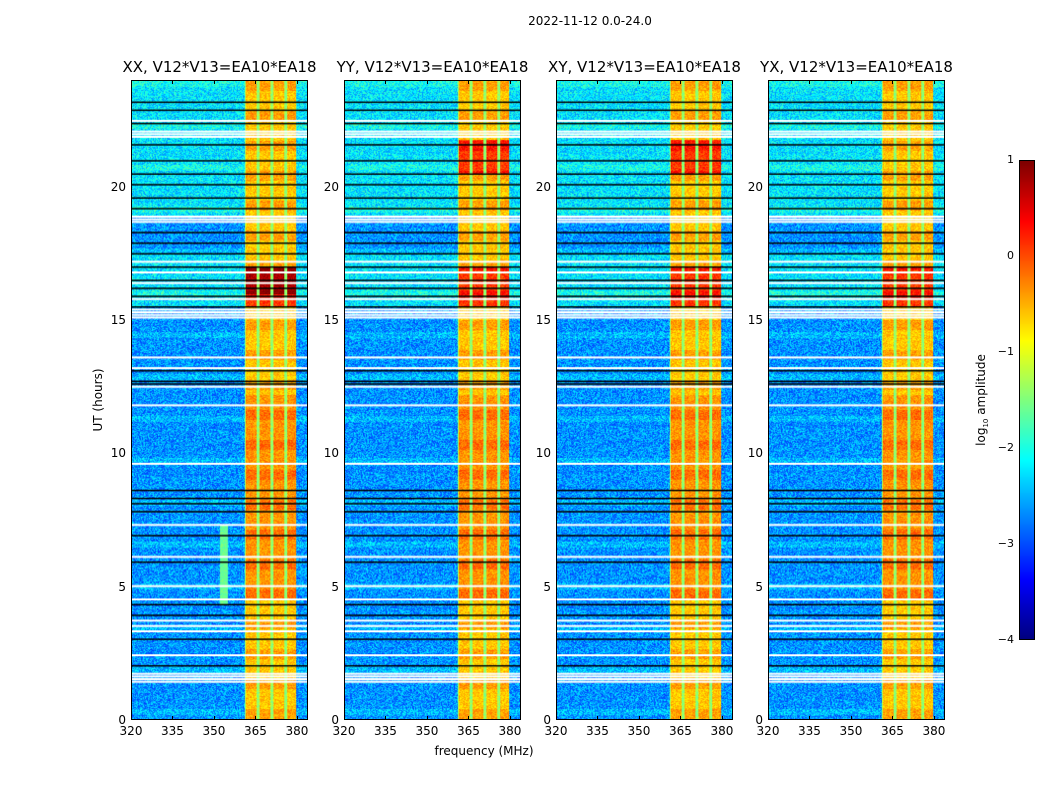 This screenshot has width=1050, height=800. I want to click on spectrogram-panel-xx, so click(219, 400).